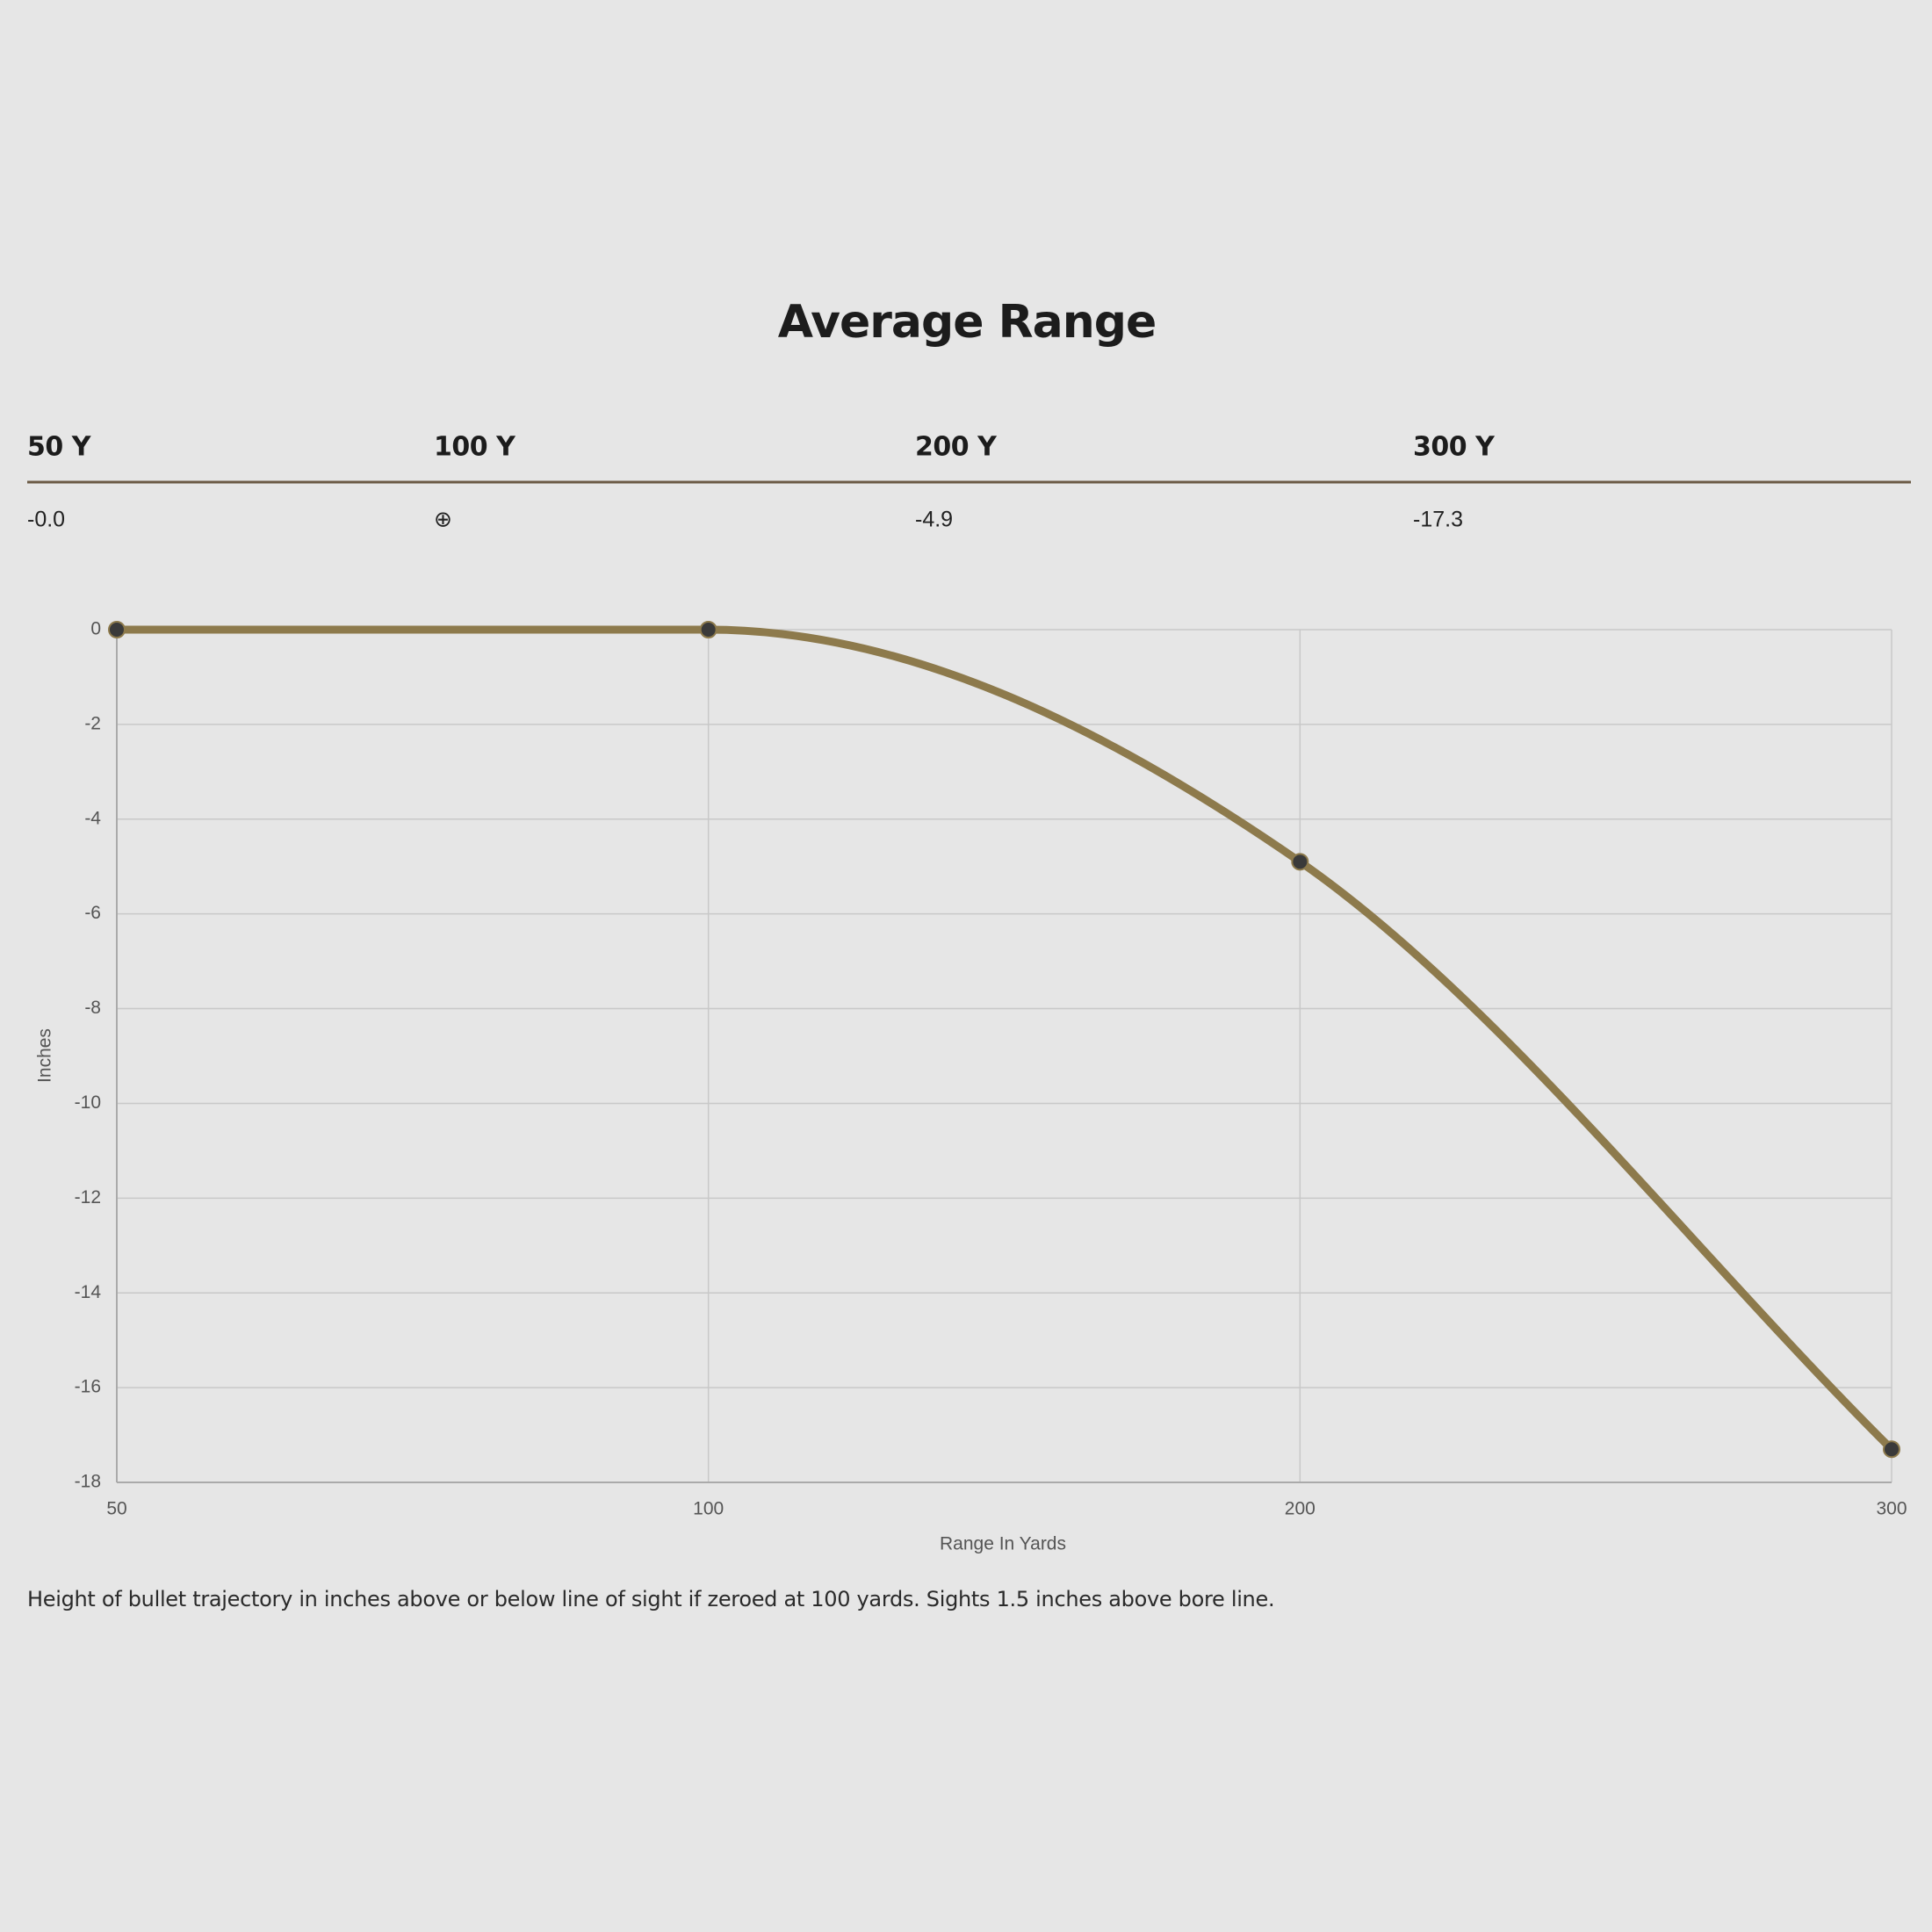 This screenshot has height=1932, width=1932. What do you see at coordinates (93, 913) in the screenshot?
I see `y-tick-label: -6` at bounding box center [93, 913].